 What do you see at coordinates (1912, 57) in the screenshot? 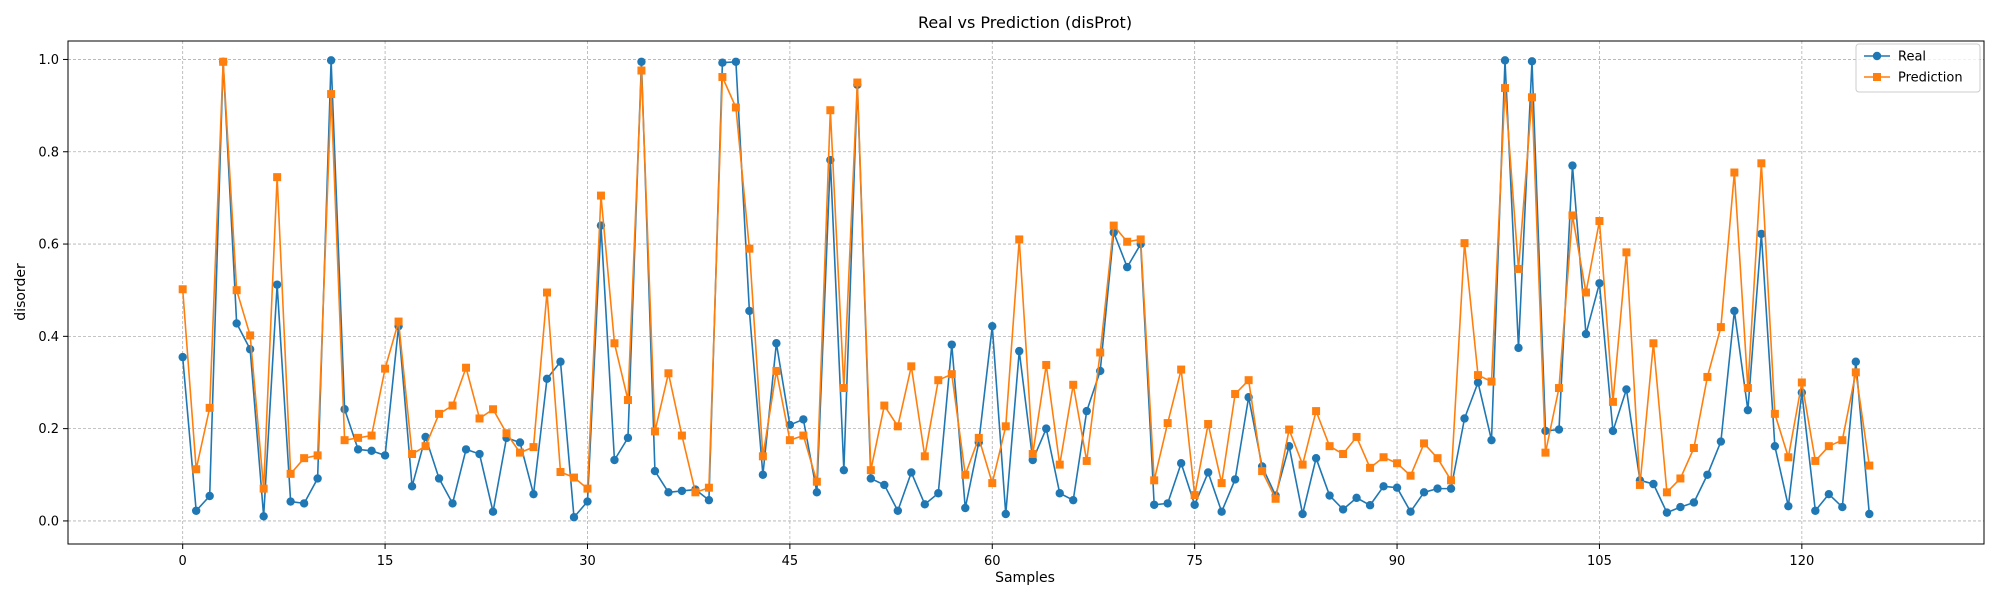
I see `legend-label-real: Real` at bounding box center [1912, 57].